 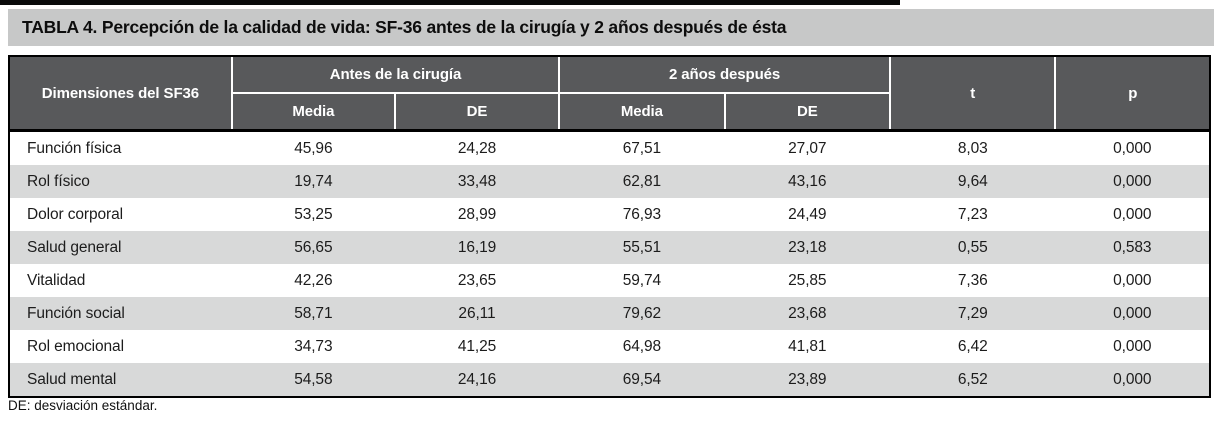 I want to click on cell-despues-de: 25,85, so click(x=807, y=280).